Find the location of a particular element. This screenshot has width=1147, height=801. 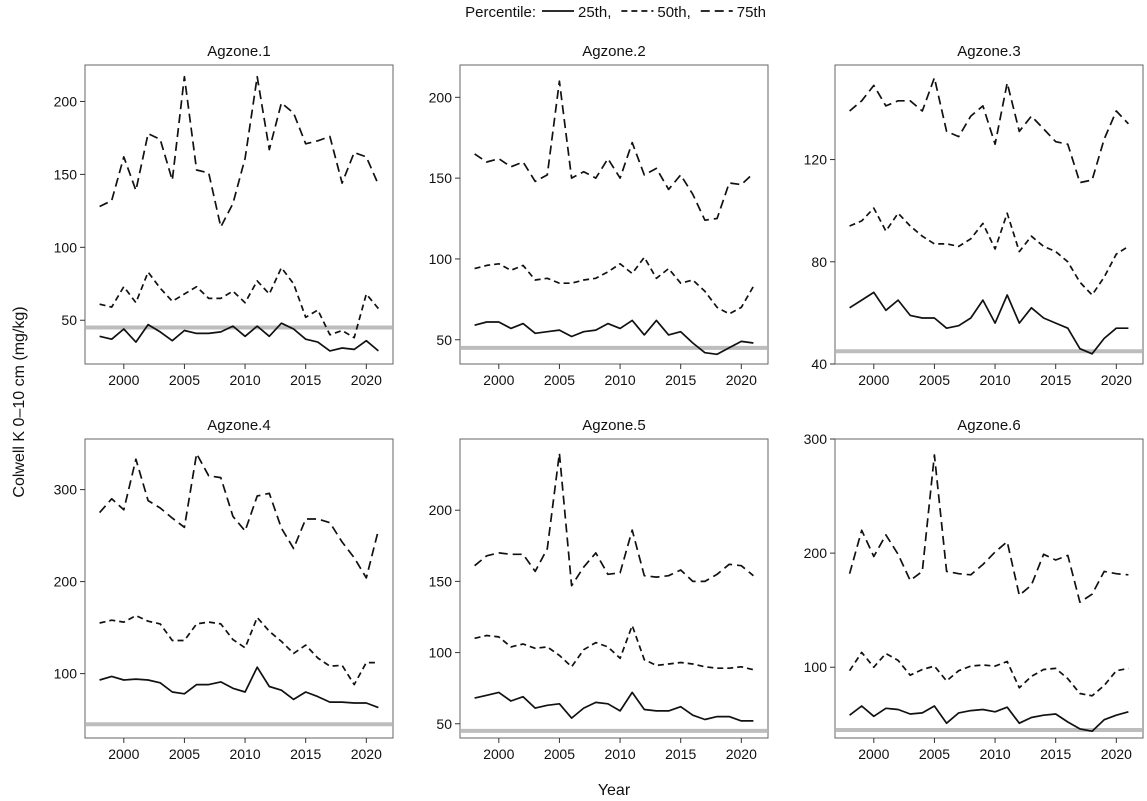

panel-title: Agzone.5 is located at coordinates (613, 425).